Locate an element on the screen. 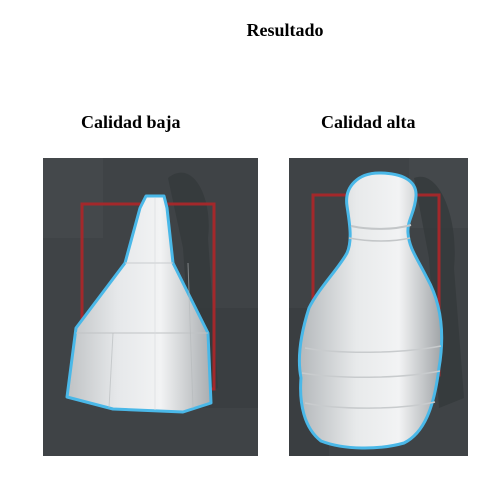 This screenshot has width=502, height=494. high-quality-label: Calidad alta is located at coordinates (368, 122).